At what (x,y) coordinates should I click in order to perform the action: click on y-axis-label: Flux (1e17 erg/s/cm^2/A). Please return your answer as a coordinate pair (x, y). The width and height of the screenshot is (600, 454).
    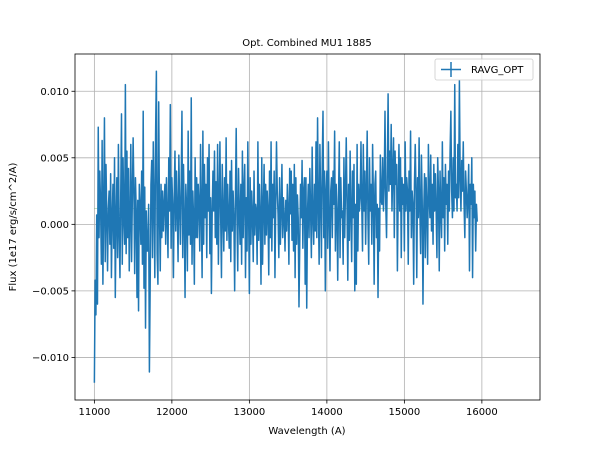
    Looking at the image, I should click on (13, 227).